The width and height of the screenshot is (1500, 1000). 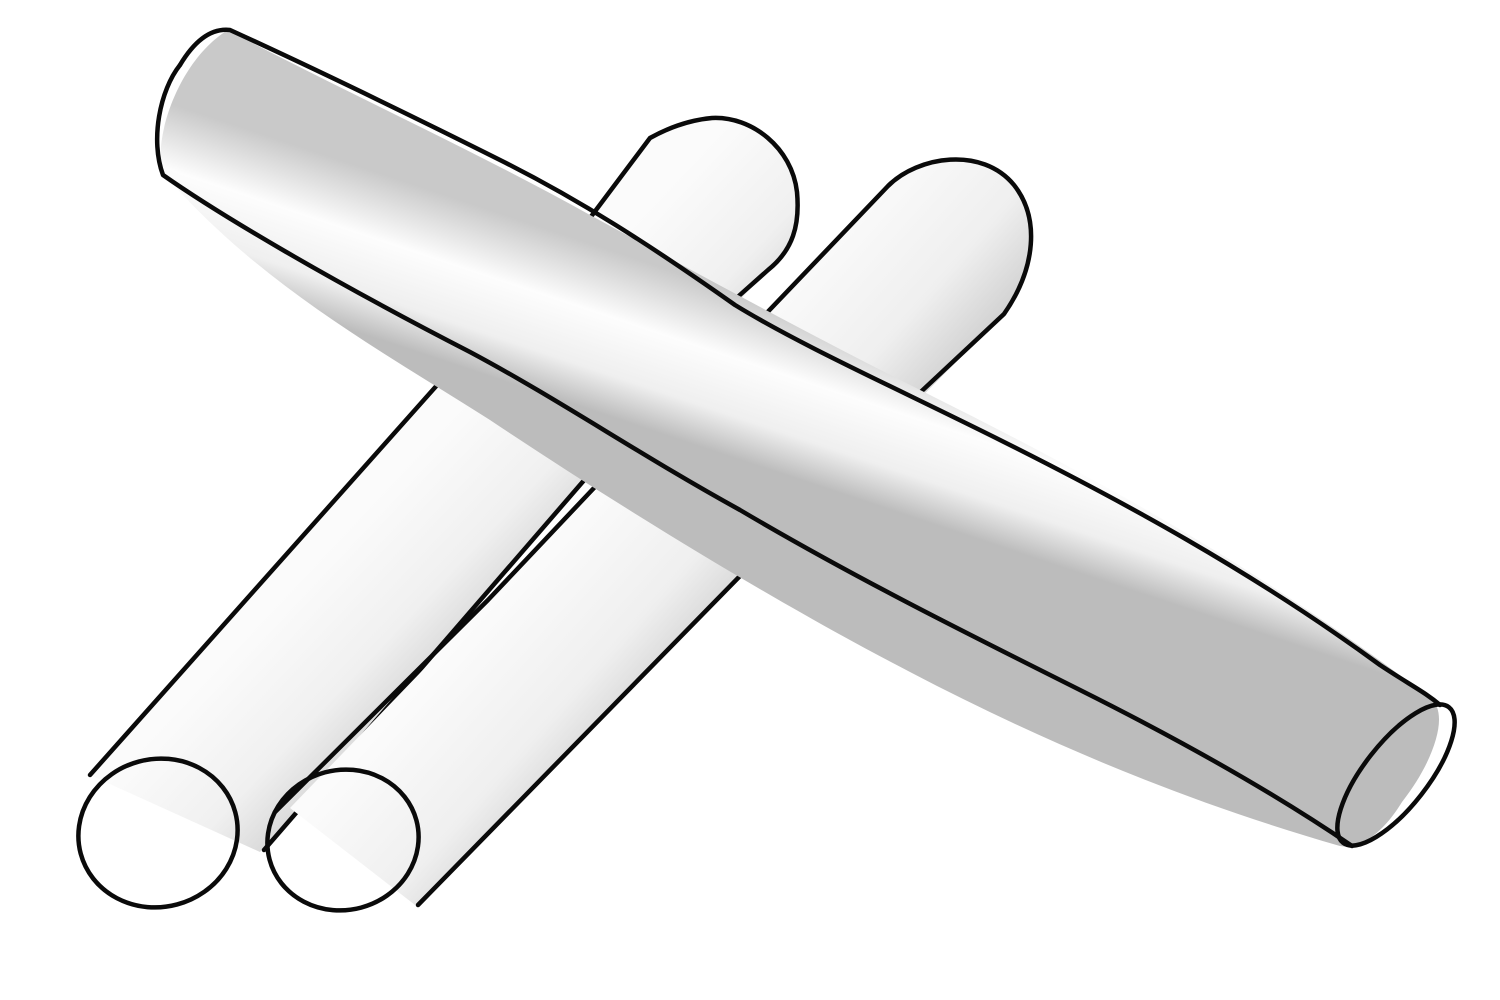 I want to click on chalk-end-face-front, so click(x=1396, y=775).